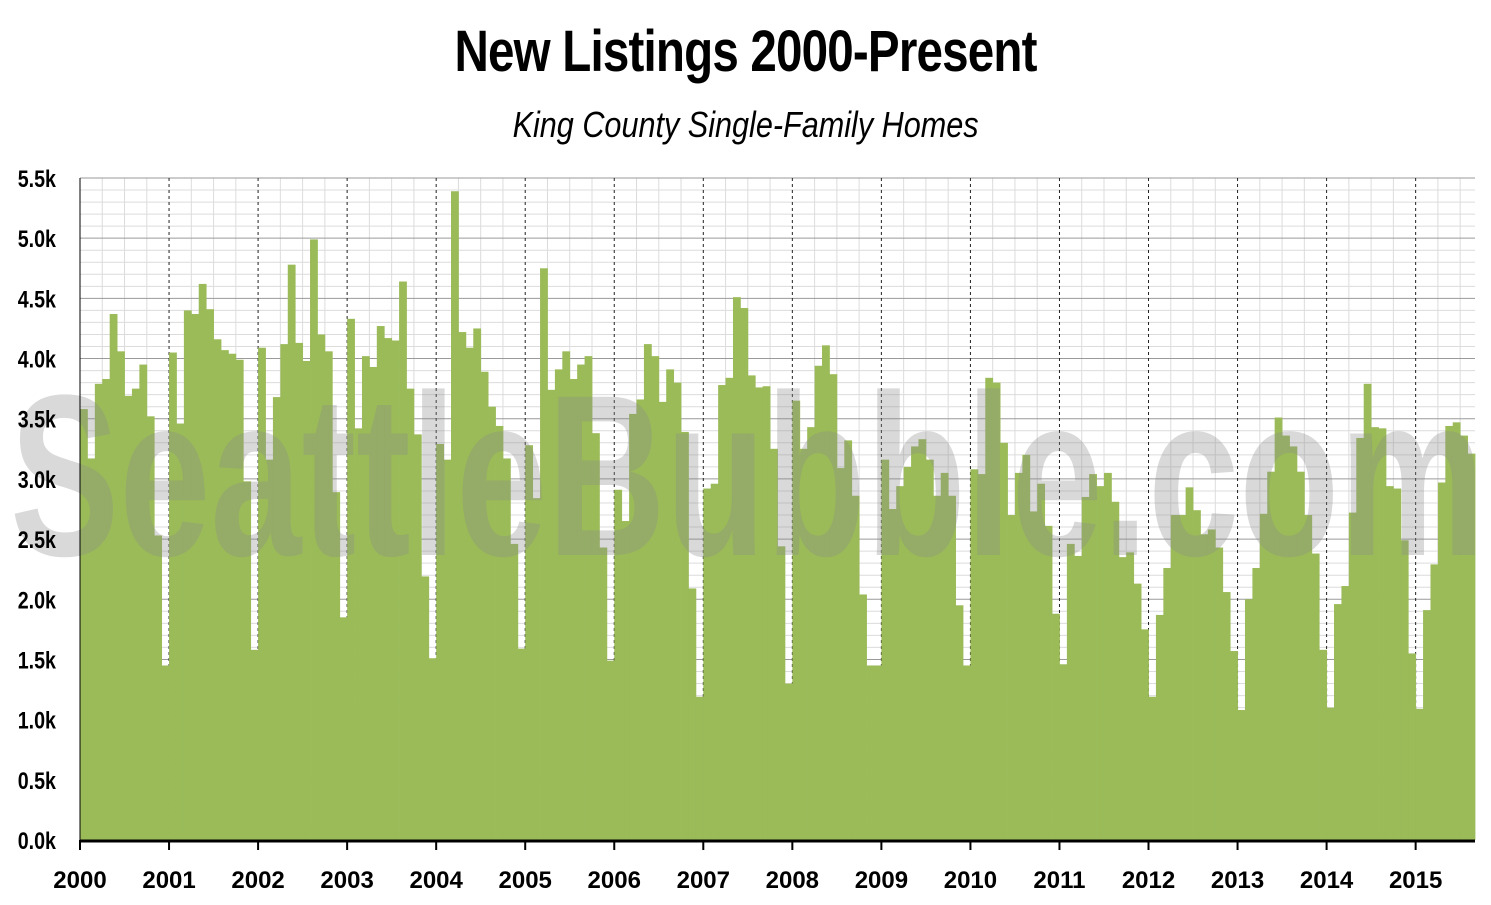 This screenshot has width=1491, height=905. What do you see at coordinates (346, 880) in the screenshot?
I see `x-tick-label: 2003` at bounding box center [346, 880].